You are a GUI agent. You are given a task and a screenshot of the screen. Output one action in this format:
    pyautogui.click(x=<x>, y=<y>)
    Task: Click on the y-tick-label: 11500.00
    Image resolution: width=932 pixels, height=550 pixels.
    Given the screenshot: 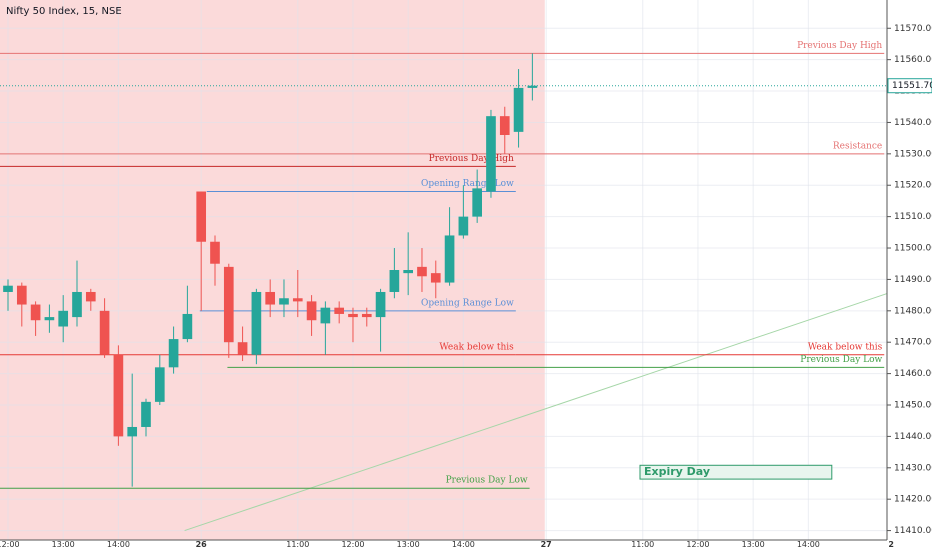 What is the action you would take?
    pyautogui.click(x=913, y=249)
    